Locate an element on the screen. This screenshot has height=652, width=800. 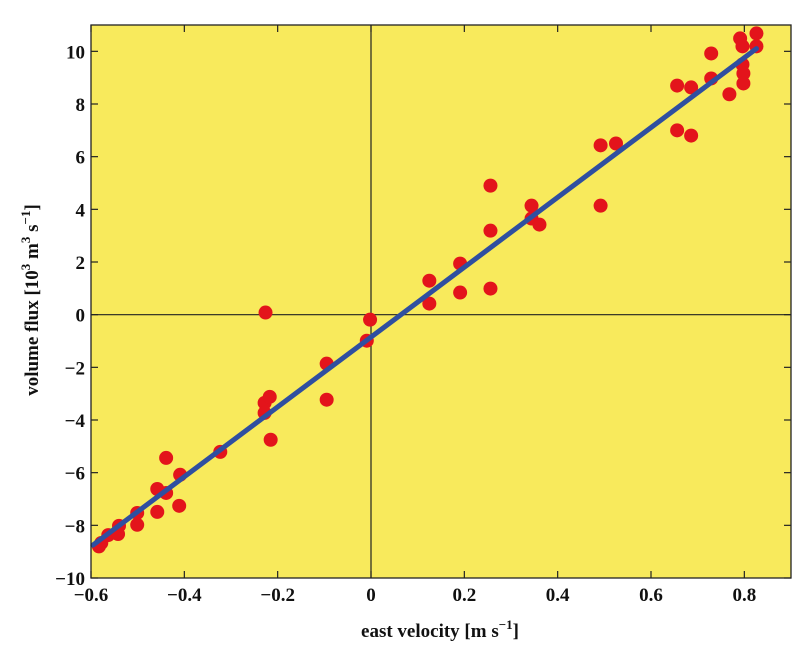
y-tick-label: 0 is located at coordinates (81, 316).